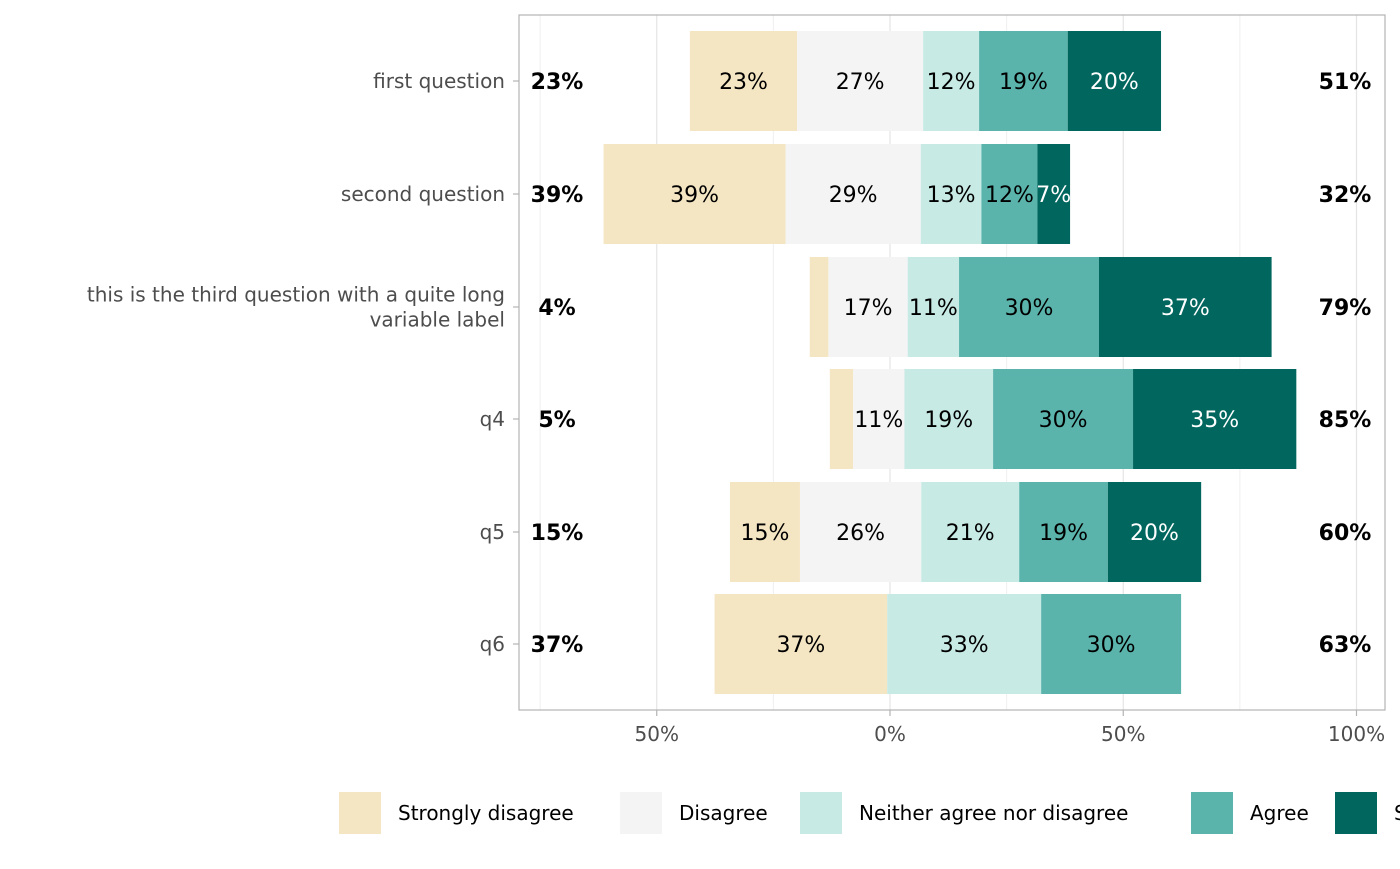 The image size is (1400, 869). Describe the element at coordinates (486, 813) in the screenshot. I see `legend-label: Strongly disagree` at that location.